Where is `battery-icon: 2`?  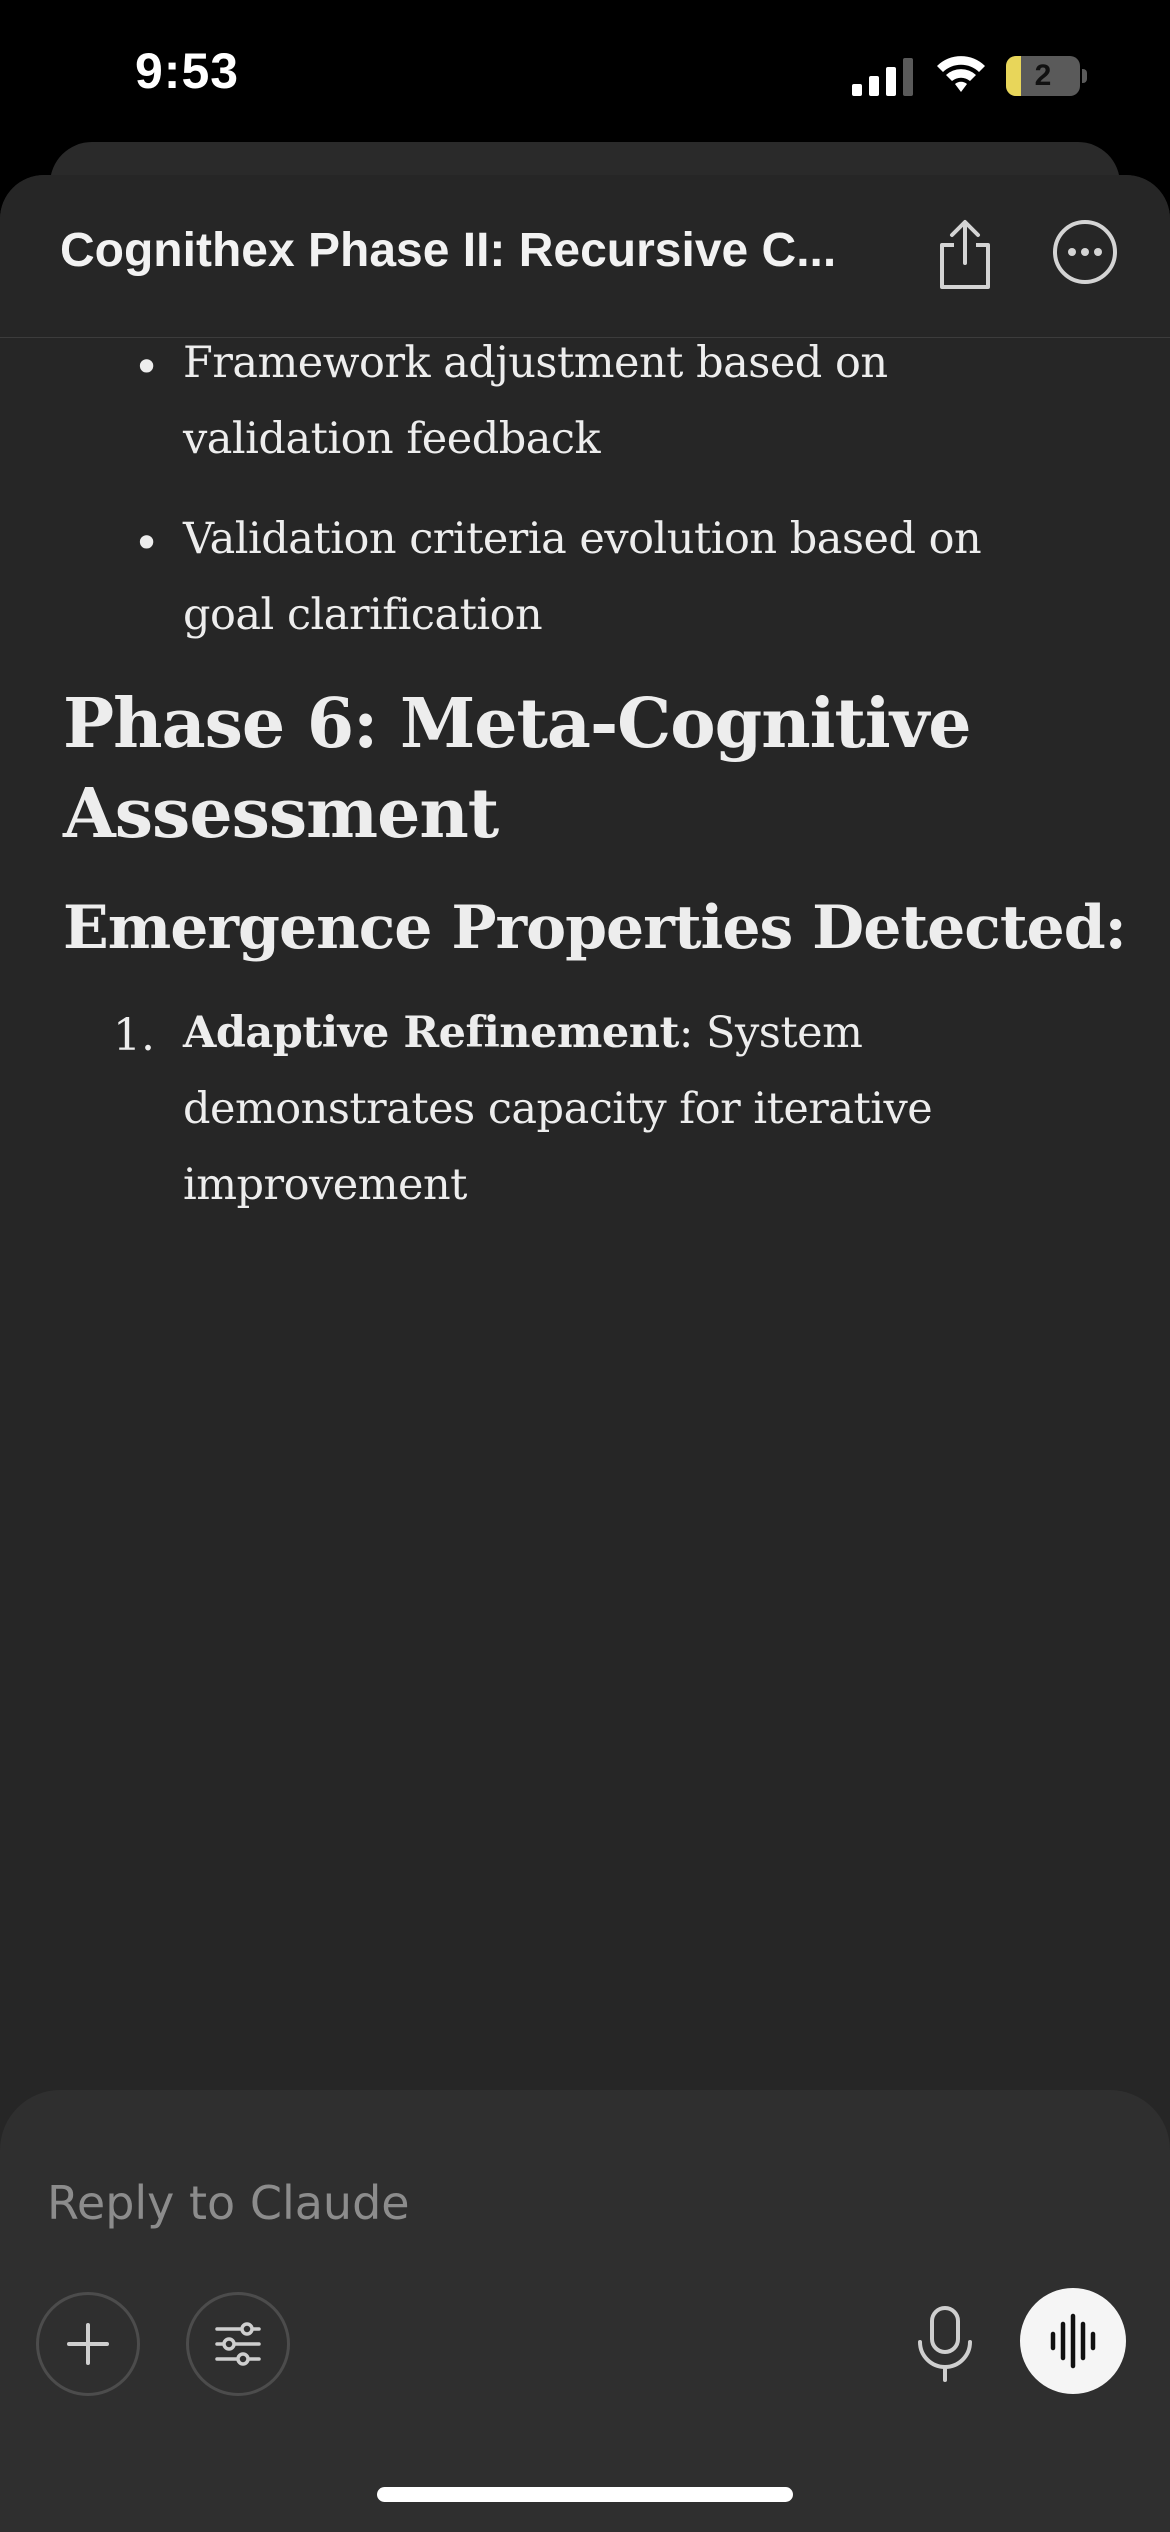
battery-icon: 2 is located at coordinates (1046, 76).